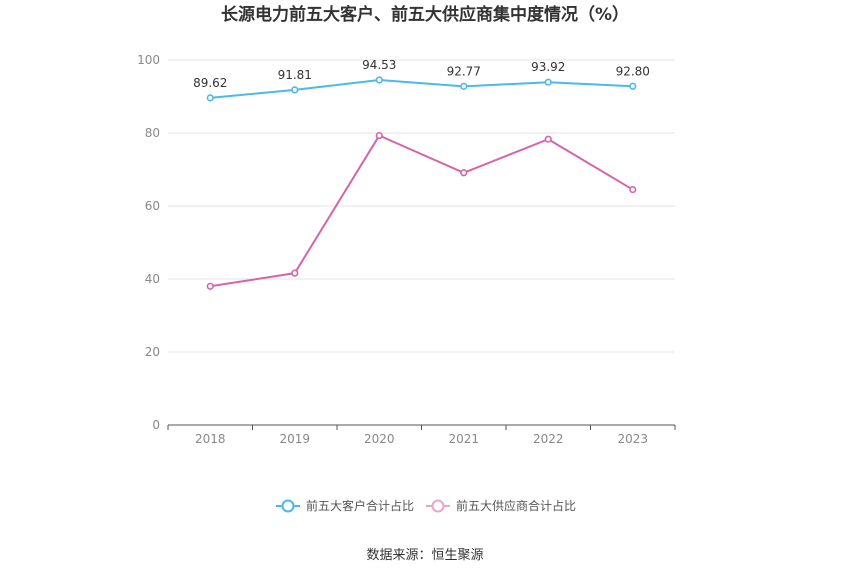 The image size is (850, 575). I want to click on data-label: 93.92, so click(548, 67).